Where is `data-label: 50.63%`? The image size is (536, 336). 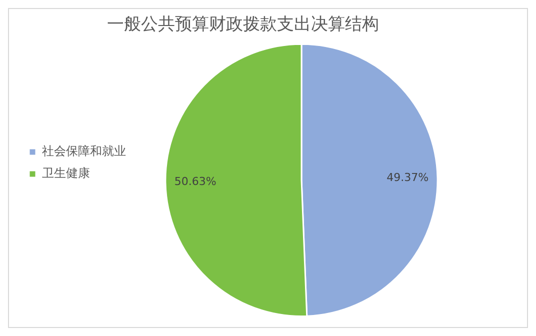
data-label: 50.63% is located at coordinates (195, 181).